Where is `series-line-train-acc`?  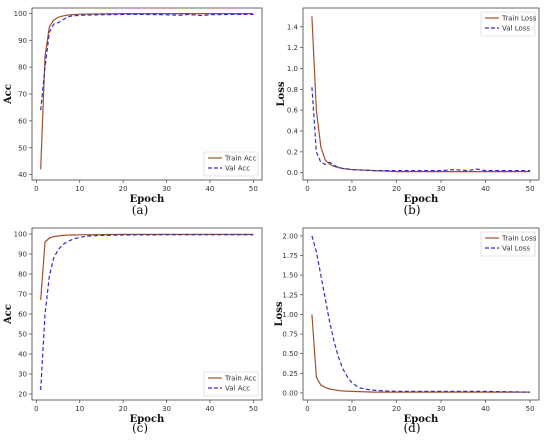 series-line-train-acc is located at coordinates (147, 91).